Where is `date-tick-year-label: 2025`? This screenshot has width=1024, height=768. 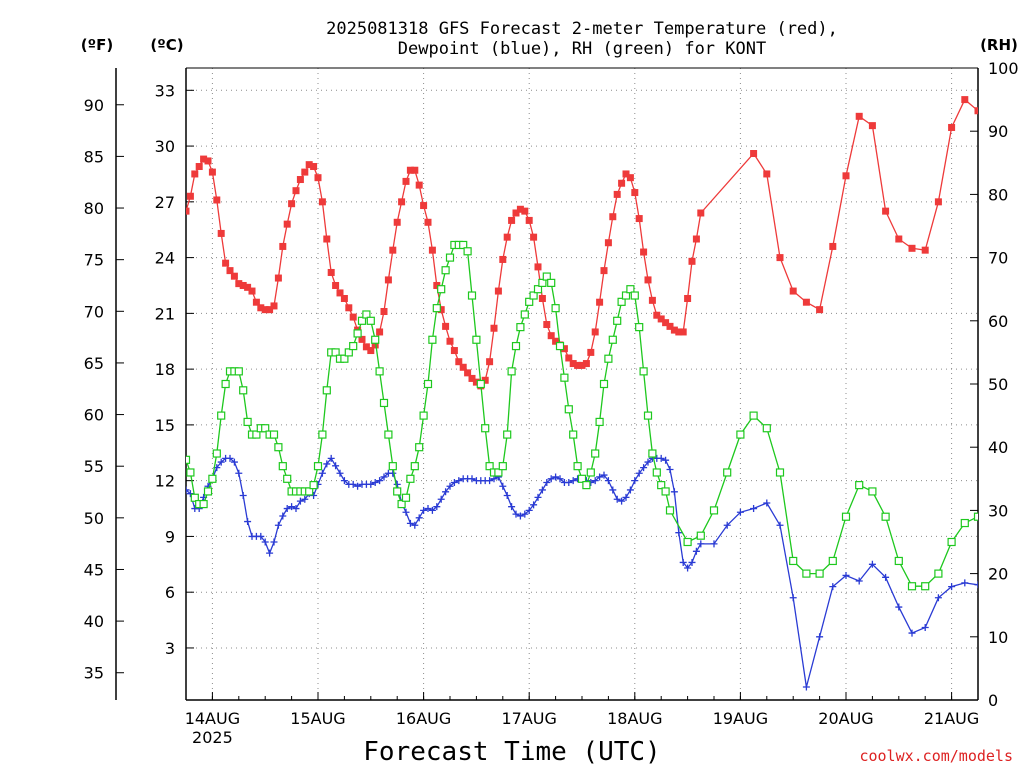
date-tick-year-label: 2025 is located at coordinates (212, 737).